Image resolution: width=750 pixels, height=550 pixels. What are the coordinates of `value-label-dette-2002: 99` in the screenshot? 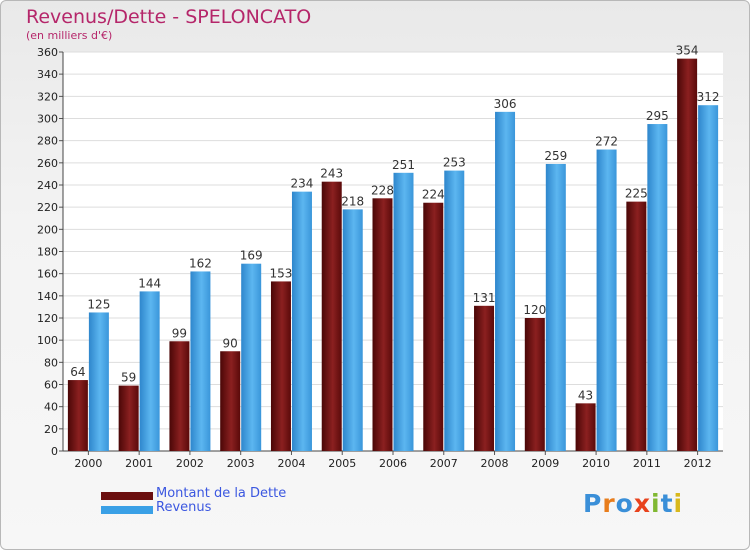 It's located at (179, 333).